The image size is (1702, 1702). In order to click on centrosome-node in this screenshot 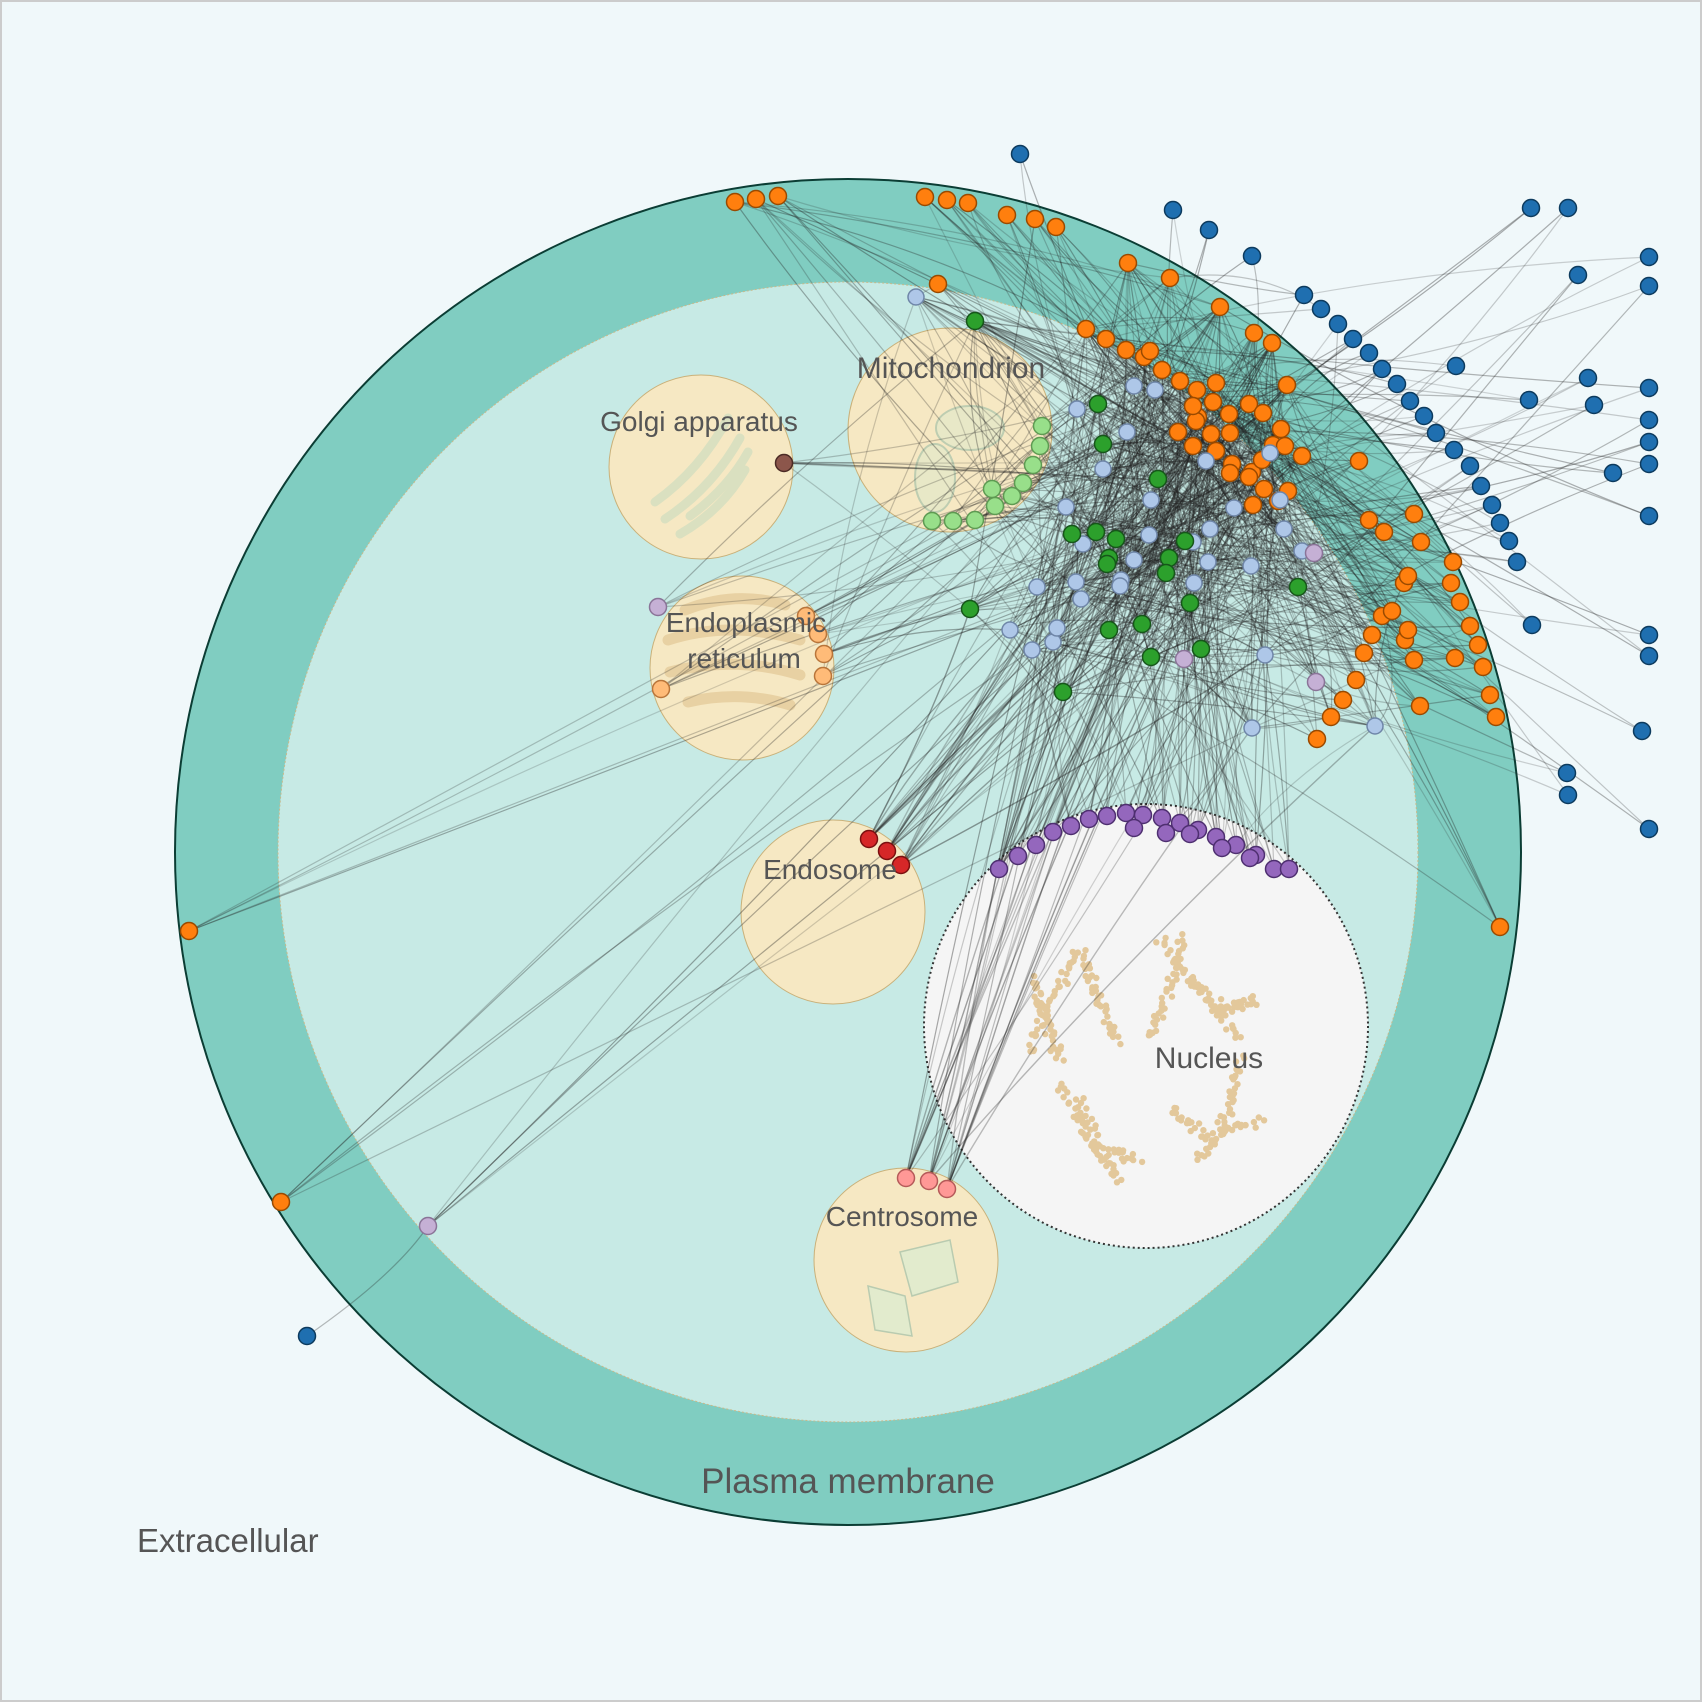, I will do `click(906, 1178)`.